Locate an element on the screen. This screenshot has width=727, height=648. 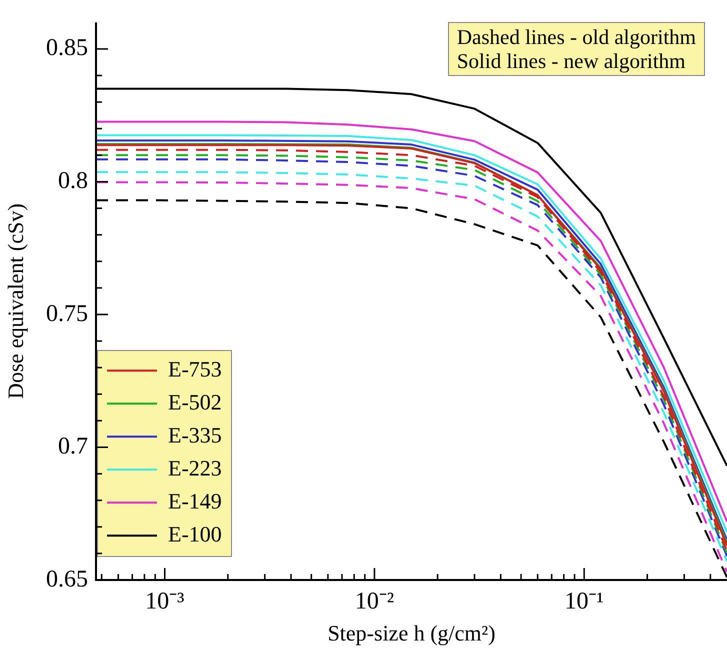
y-tick-label: 0.85 is located at coordinates (67, 48).